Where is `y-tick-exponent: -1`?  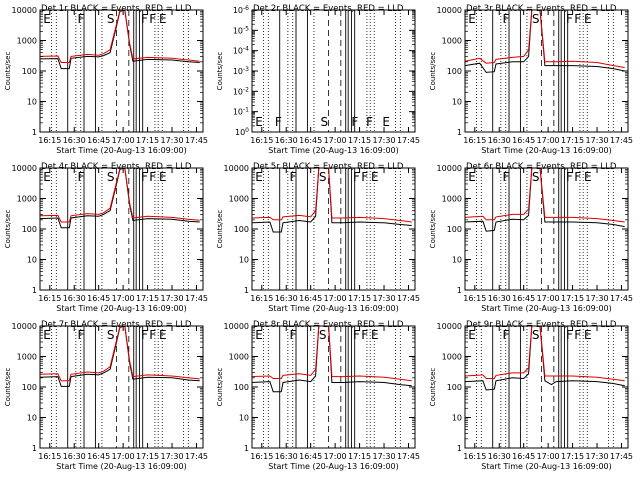 y-tick-exponent: -1 is located at coordinates (246, 110).